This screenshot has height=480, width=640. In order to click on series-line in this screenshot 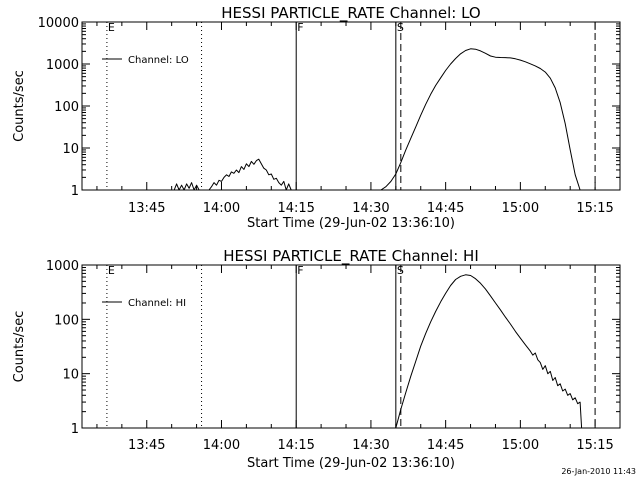, I will do `click(489, 351)`.